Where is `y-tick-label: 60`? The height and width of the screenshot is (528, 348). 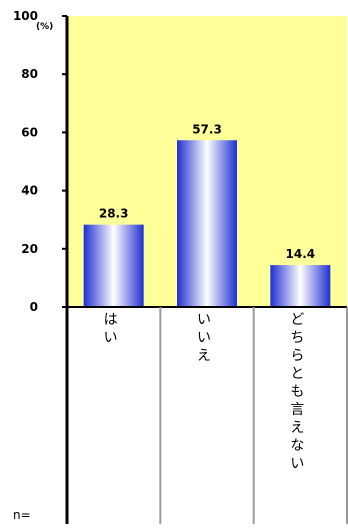
y-tick-label: 60 is located at coordinates (29, 132).